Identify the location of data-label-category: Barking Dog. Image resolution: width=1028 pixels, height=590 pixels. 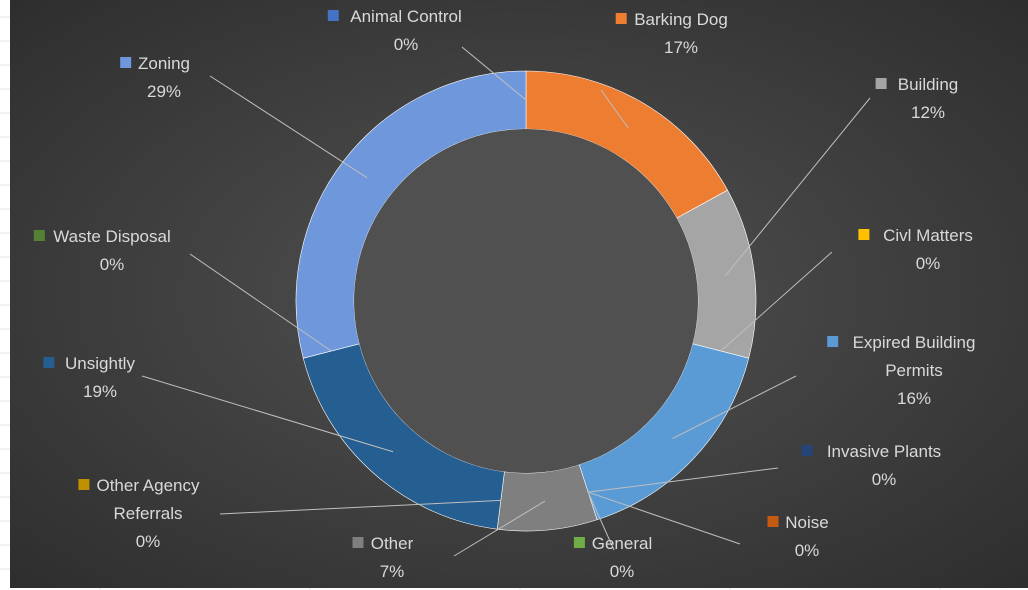
(681, 19).